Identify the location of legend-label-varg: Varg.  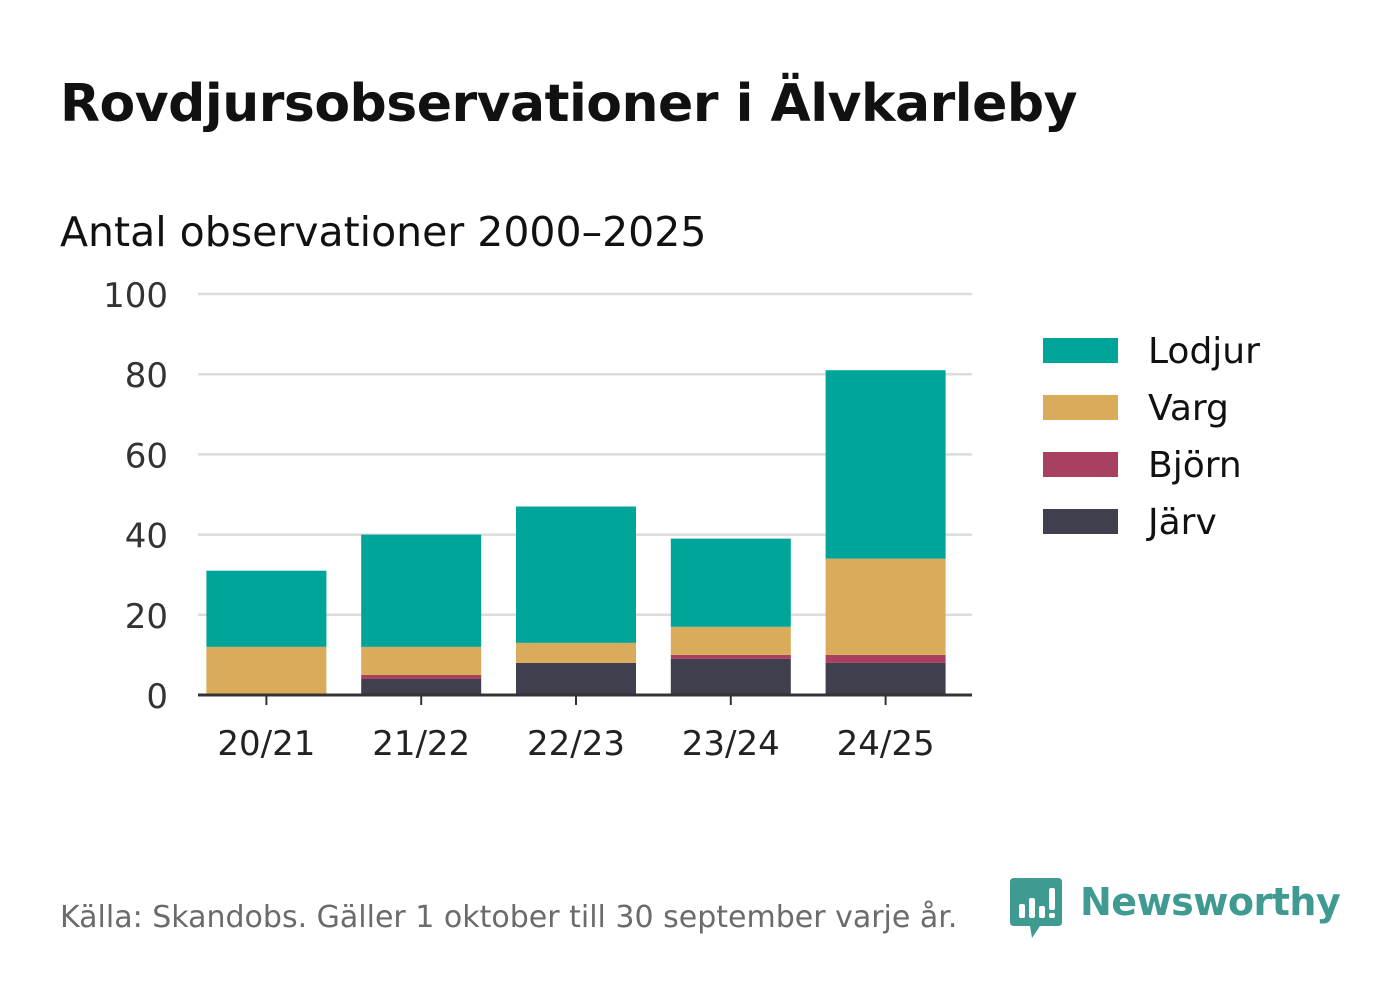
(1188, 408).